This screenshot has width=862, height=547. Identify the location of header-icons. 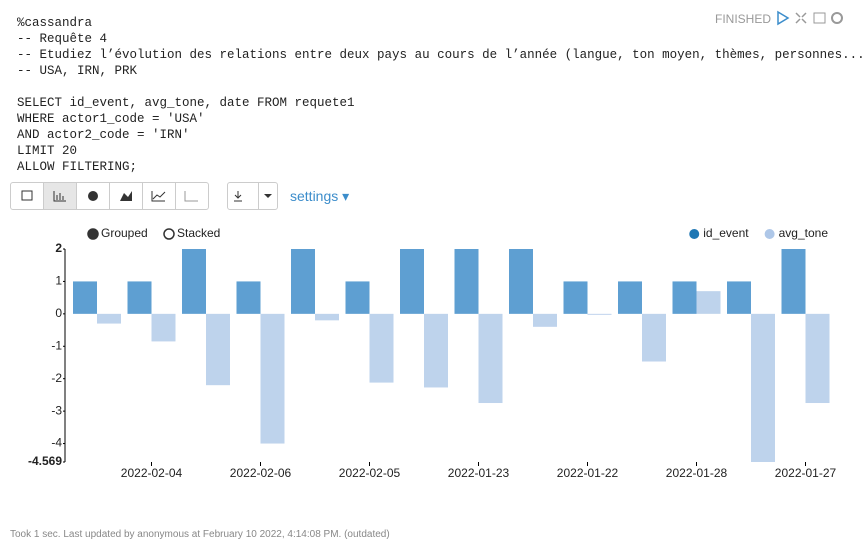
(810, 18).